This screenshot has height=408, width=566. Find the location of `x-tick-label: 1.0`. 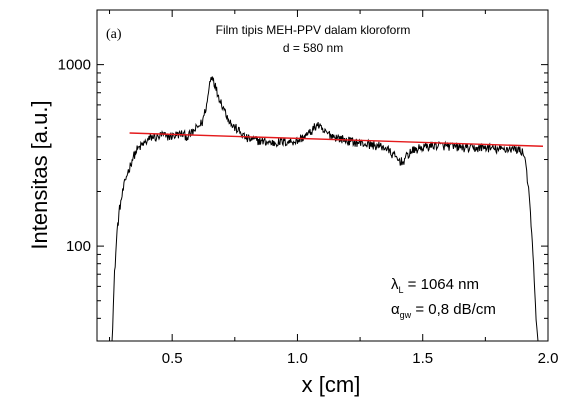

x-tick-label: 1.0 is located at coordinates (297, 358).